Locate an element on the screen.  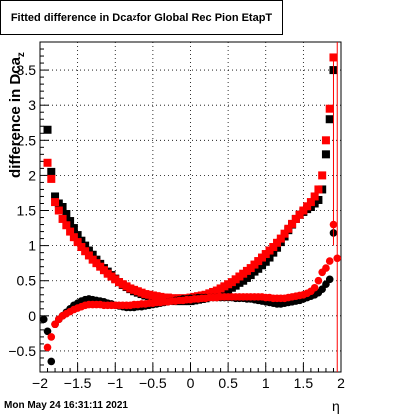
x-tick-label: 1.5 is located at coordinates (304, 383).